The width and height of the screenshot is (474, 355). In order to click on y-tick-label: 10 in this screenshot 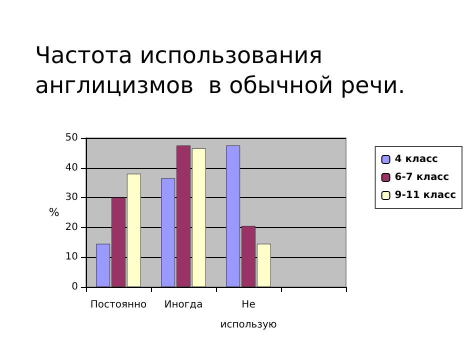, I will do `click(71, 257)`.